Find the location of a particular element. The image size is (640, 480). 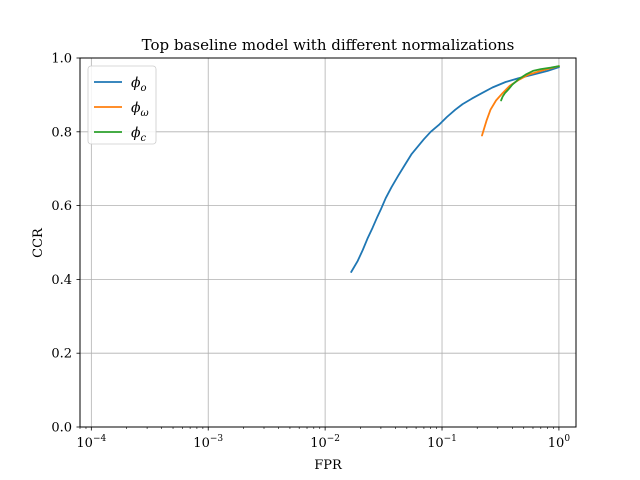

series-line-c is located at coordinates (530, 83).